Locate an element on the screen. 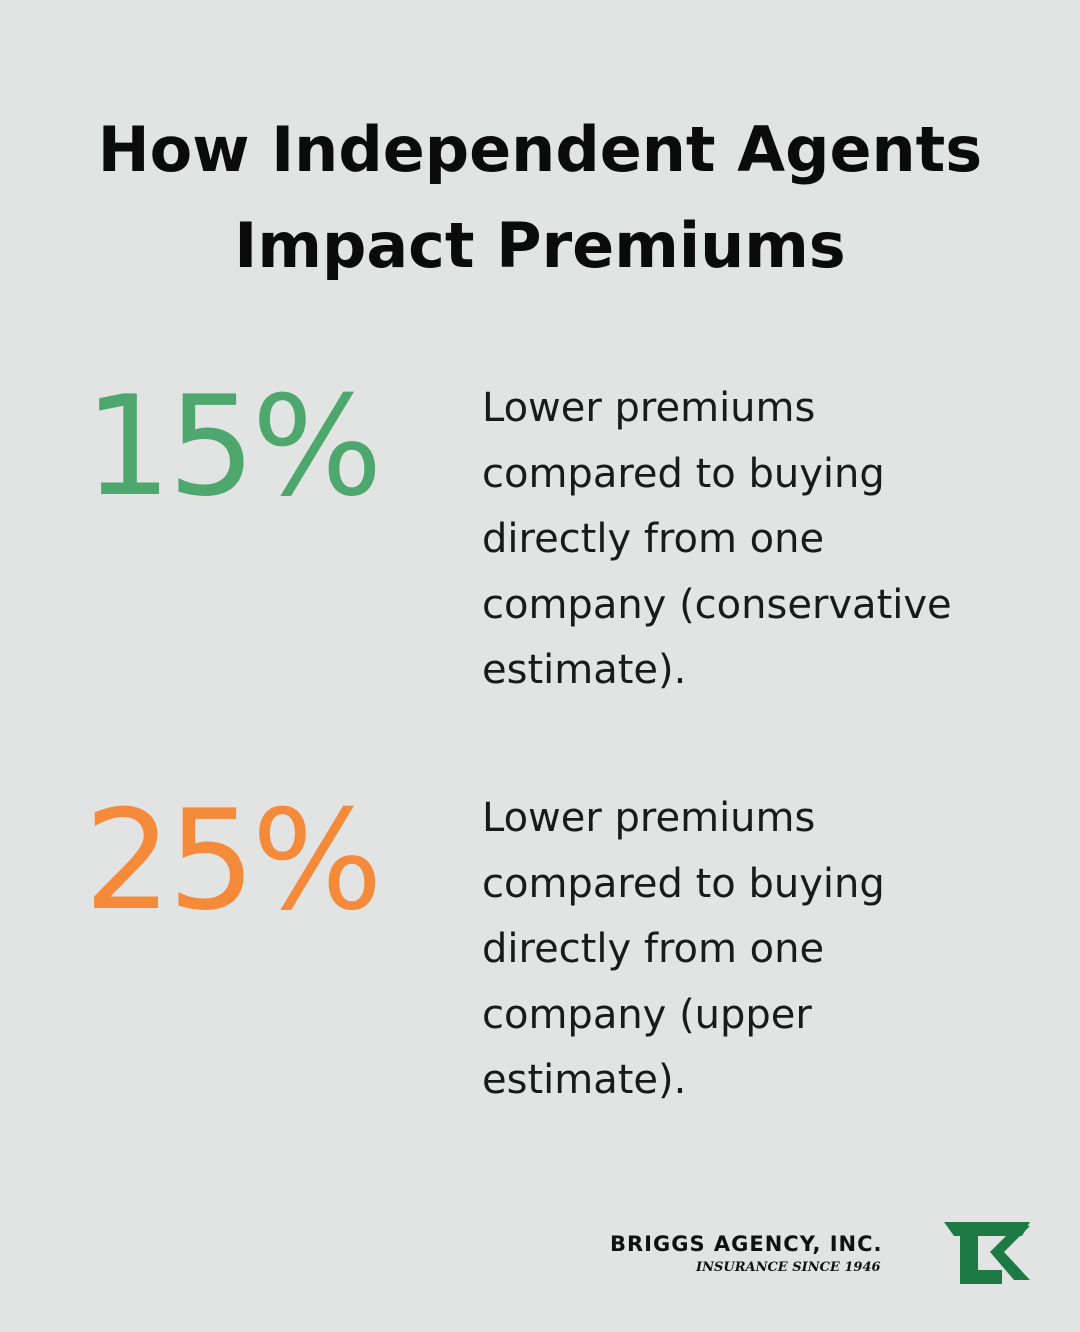 The width and height of the screenshot is (1080, 1332). logo-company-name: BRIGGS AGENCY, INC. is located at coordinates (746, 1244).